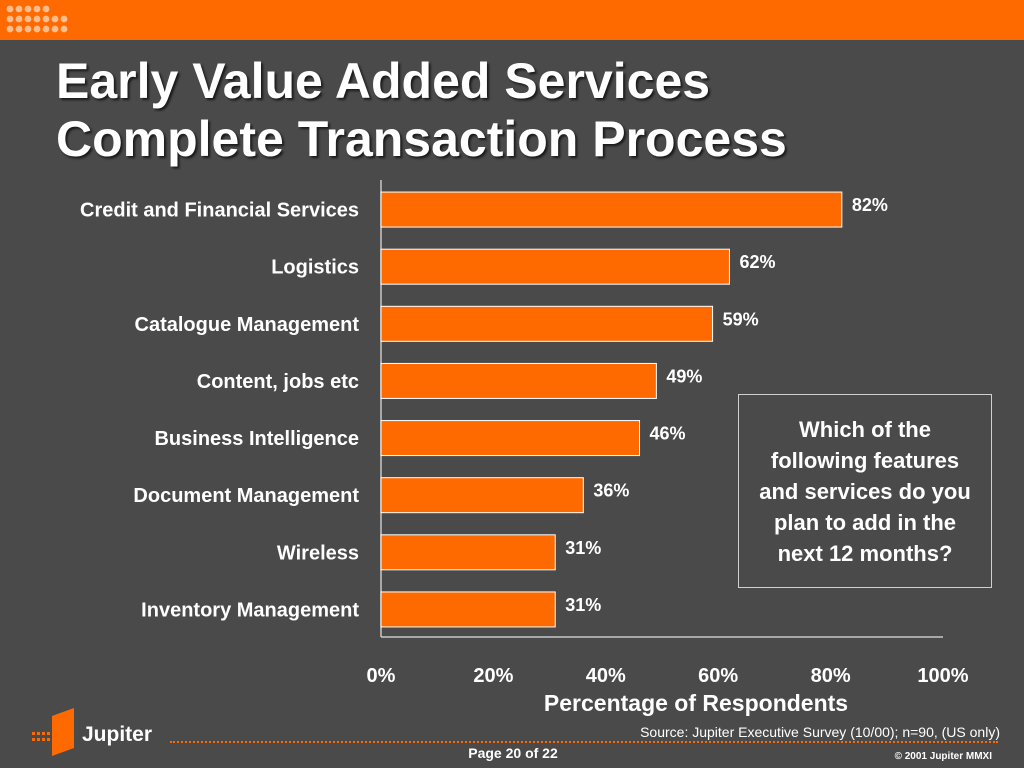  I want to click on top-banner, so click(512, 20).